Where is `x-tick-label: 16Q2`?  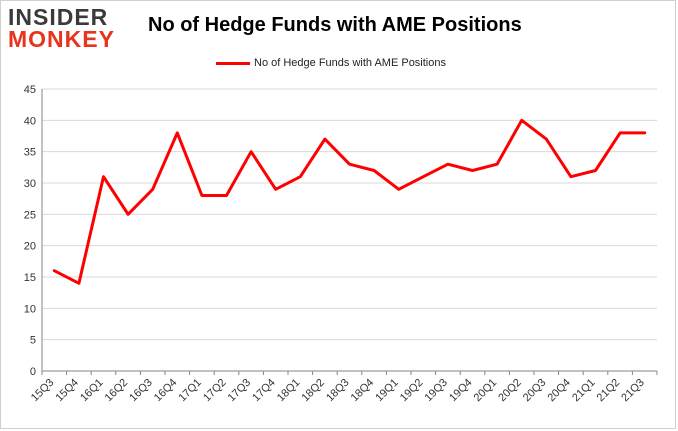
x-tick-label: 16Q2 is located at coordinates (117, 391).